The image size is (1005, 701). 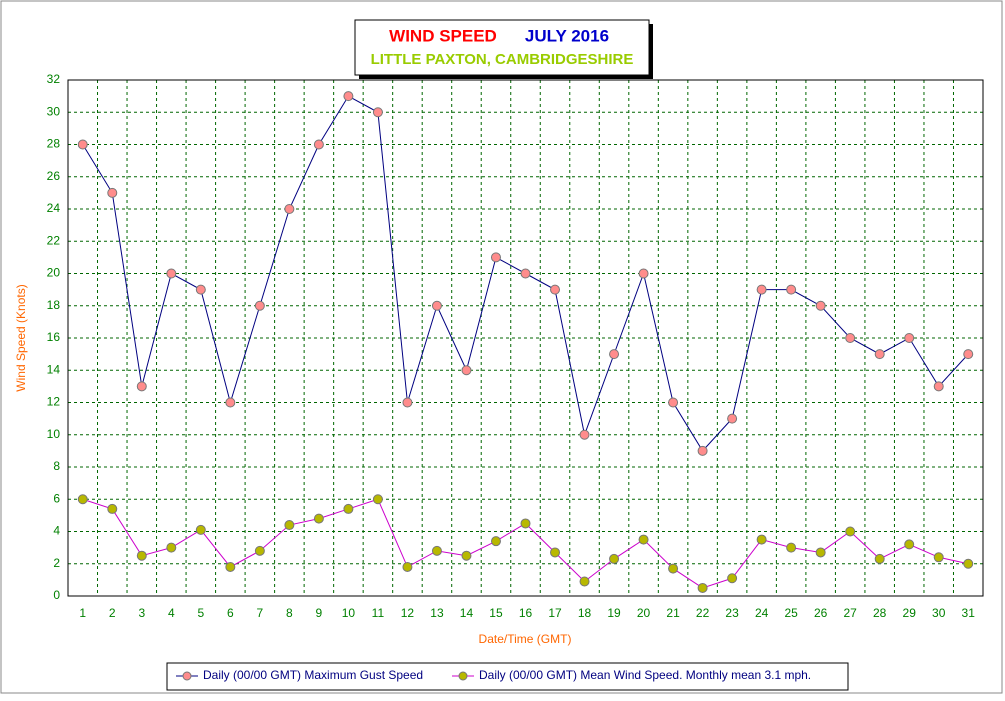 I want to click on y-tick-label: 18, so click(x=54, y=305).